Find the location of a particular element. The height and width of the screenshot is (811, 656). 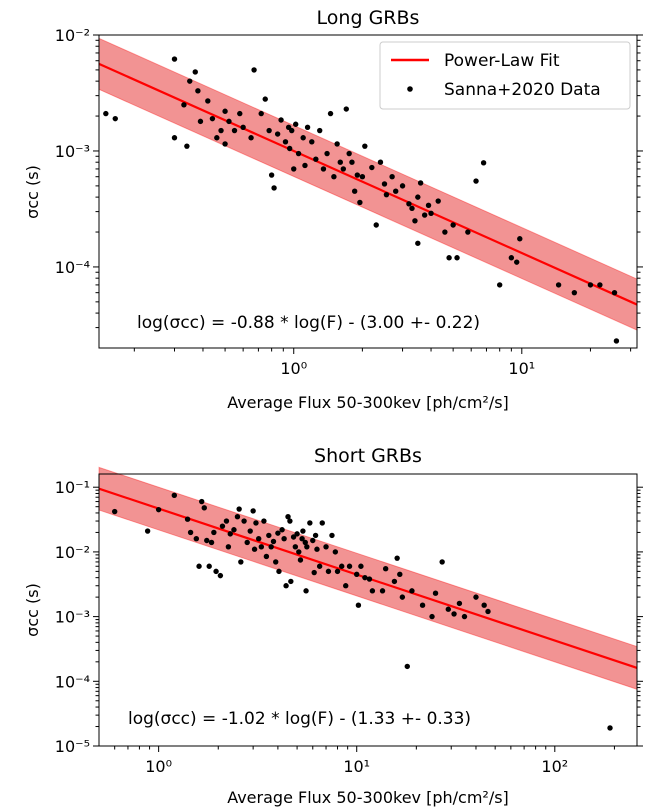

x-tick-label: 10² is located at coordinates (554, 766).